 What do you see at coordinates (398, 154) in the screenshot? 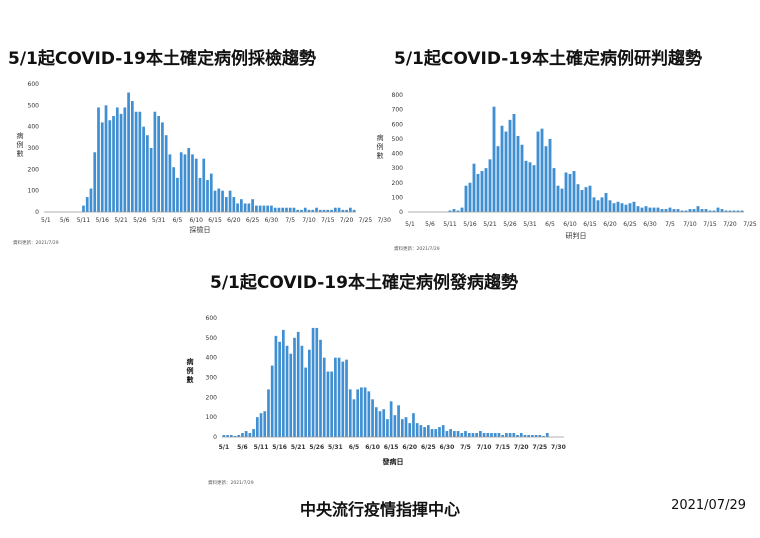
I see `y-tick-label: 400` at bounding box center [398, 154].